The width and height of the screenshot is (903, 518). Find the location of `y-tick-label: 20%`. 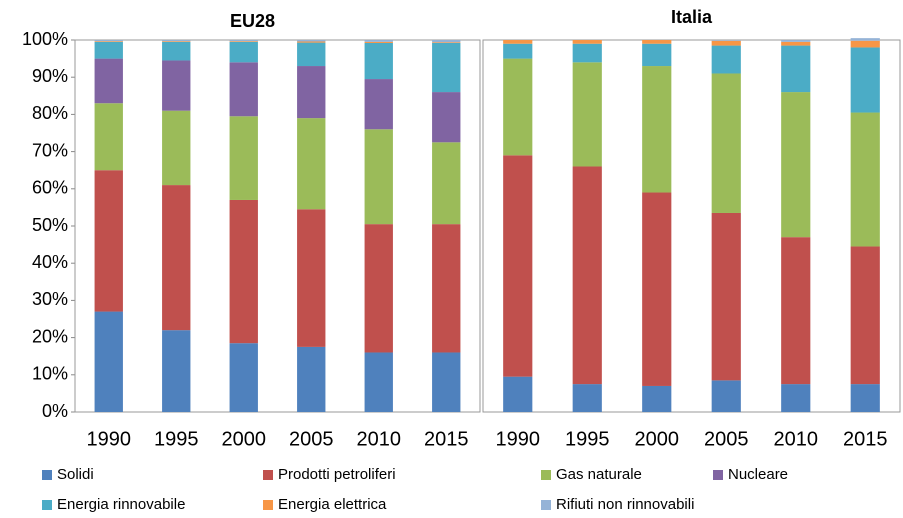

y-tick-label: 20% is located at coordinates (50, 336).